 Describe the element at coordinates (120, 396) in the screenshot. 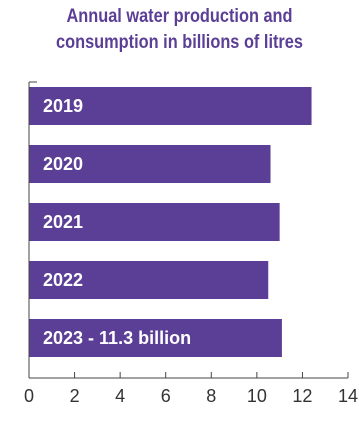

I see `x-tick-label-4: 4` at that location.